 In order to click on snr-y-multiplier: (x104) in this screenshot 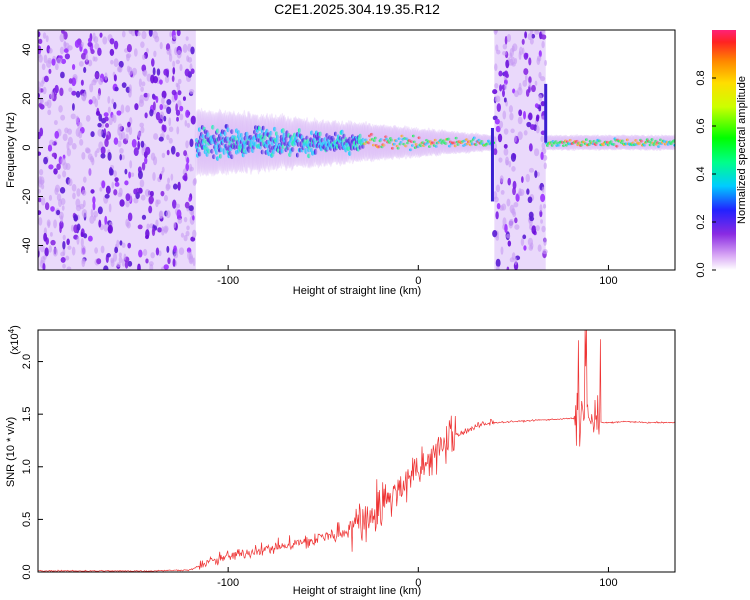, I will do `click(14, 340)`.